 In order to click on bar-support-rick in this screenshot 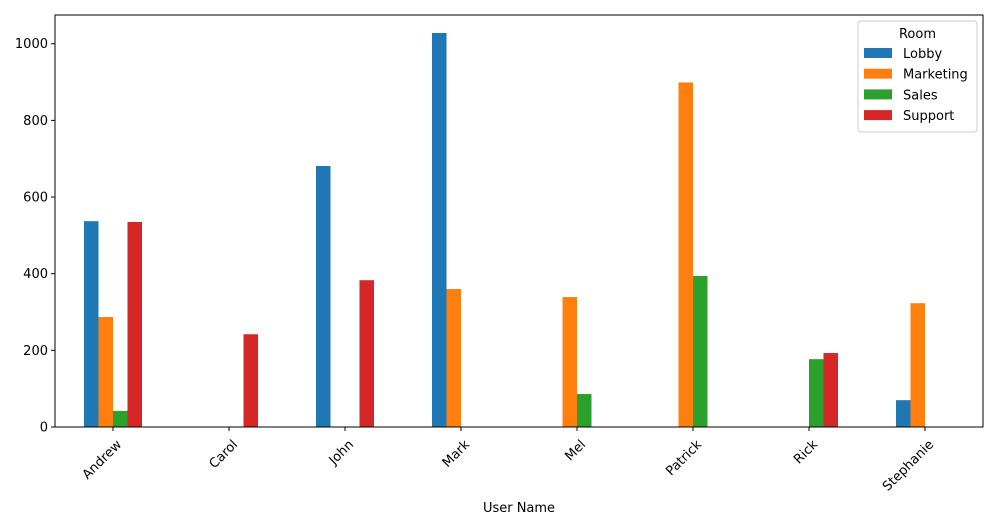, I will do `click(830, 390)`.